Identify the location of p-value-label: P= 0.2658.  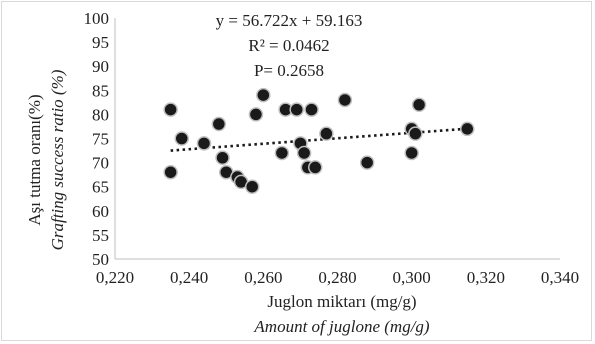
(289, 70).